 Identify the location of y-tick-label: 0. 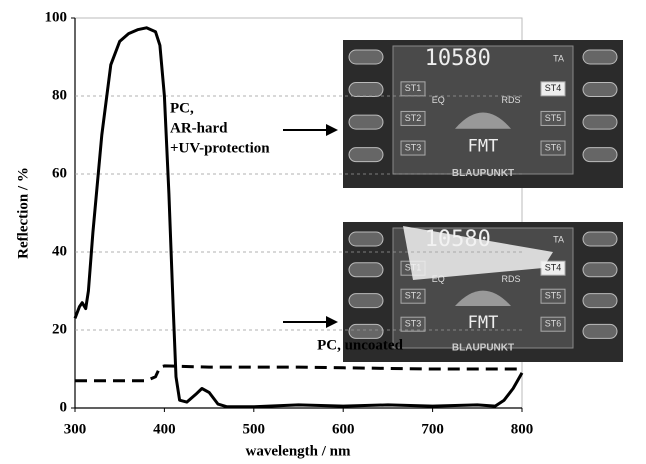
(64, 407).